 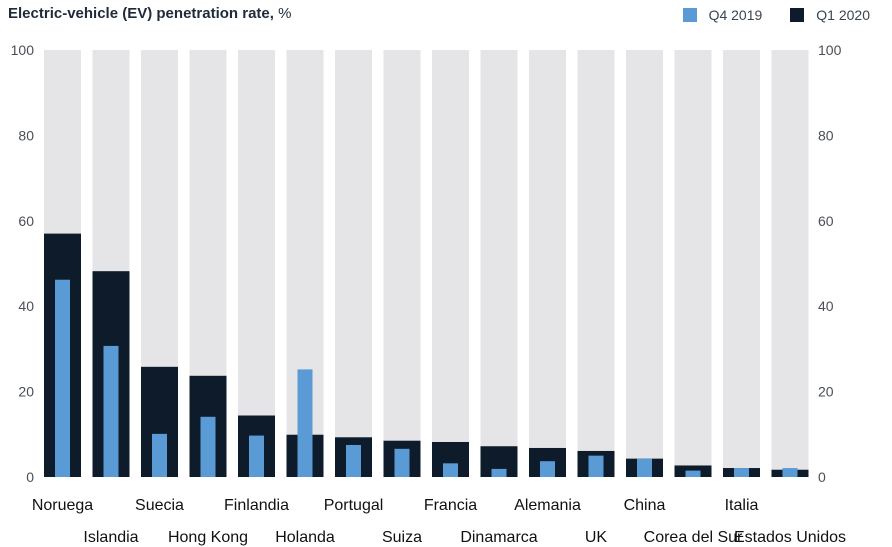 I want to click on y-tick-label-left: 80, so click(x=26, y=135).